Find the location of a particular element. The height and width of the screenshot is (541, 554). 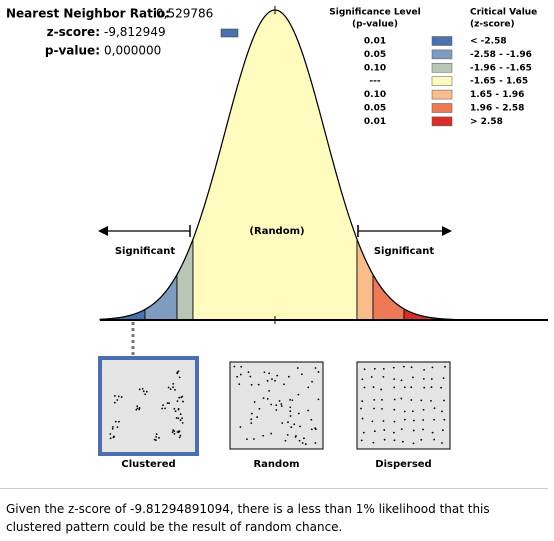

separator is located at coordinates (274, 488).